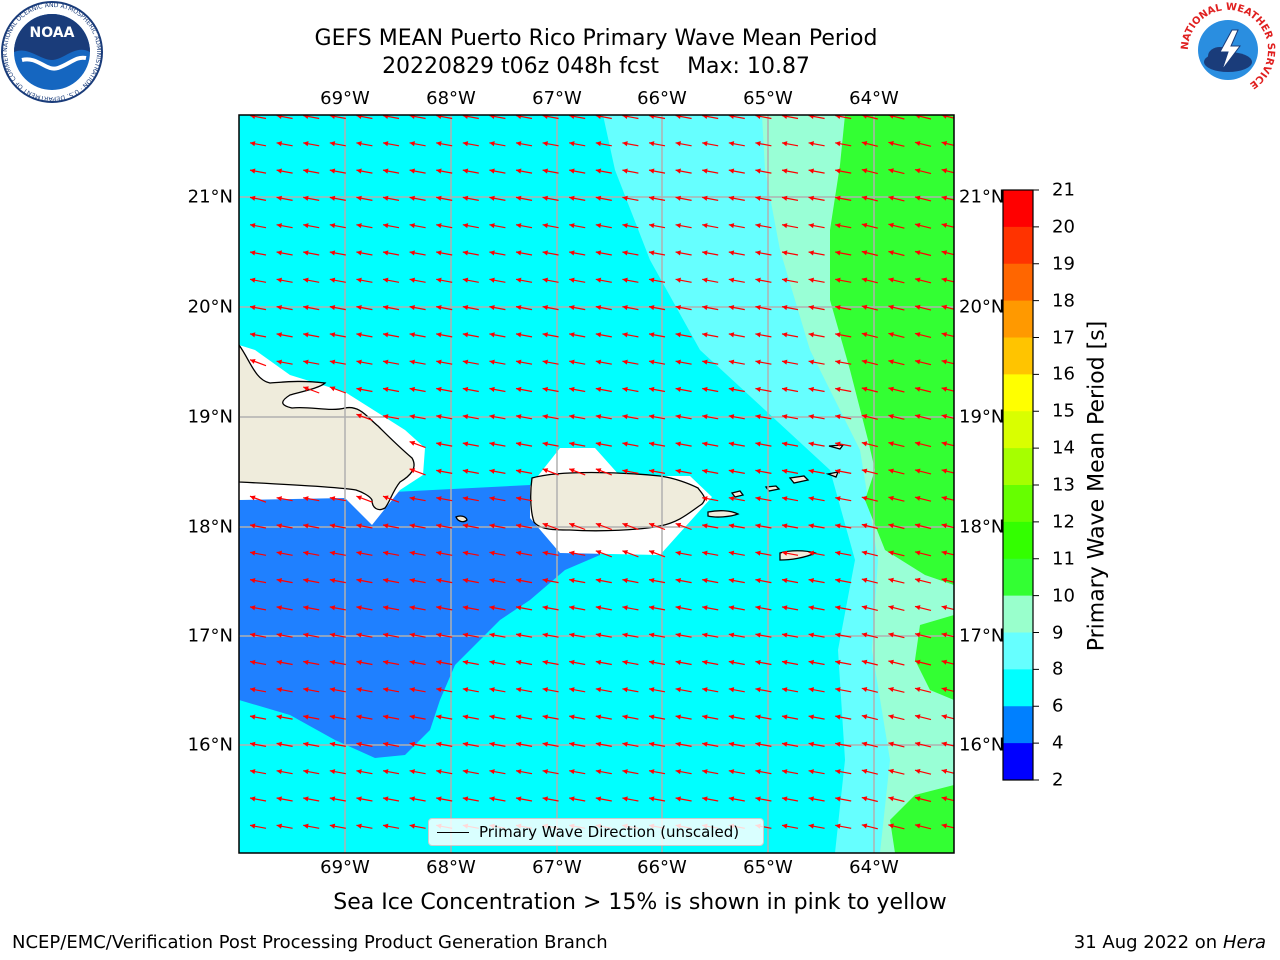 Image resolution: width=1280 pixels, height=960 pixels. Describe the element at coordinates (557, 867) in the screenshot. I see `lon-tick-label: 67°W` at that location.